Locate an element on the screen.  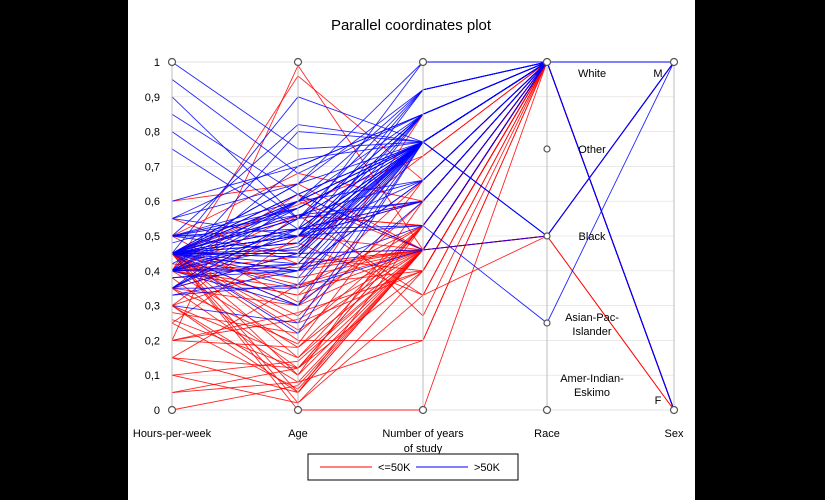
legend-label-gt50k: >50K is located at coordinates (487, 468).